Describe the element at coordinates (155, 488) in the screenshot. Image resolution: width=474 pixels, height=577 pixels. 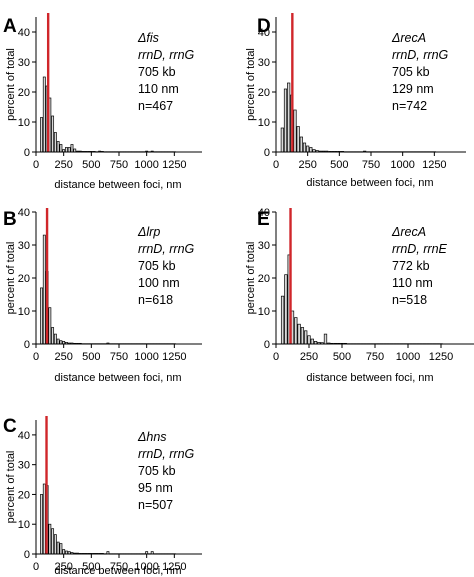
I see `annotation-line: 95 nm` at that location.